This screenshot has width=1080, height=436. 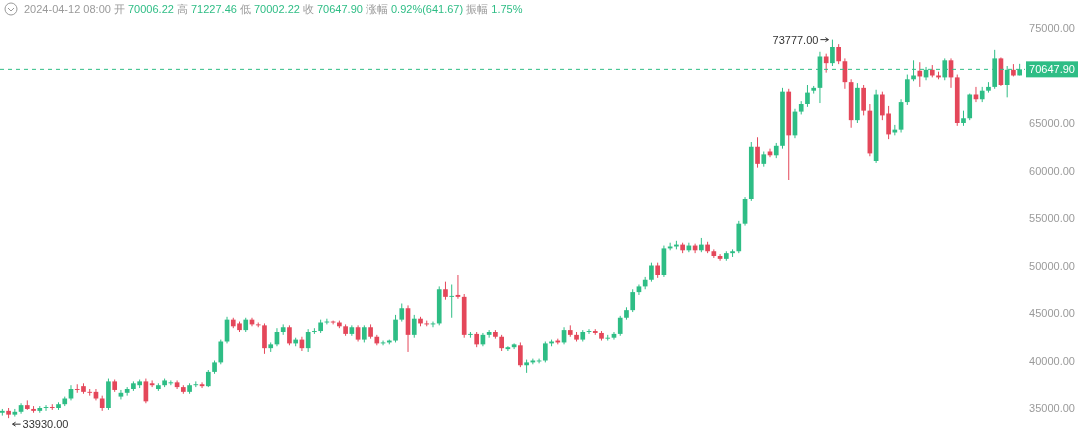 What do you see at coordinates (1052, 265) in the screenshot?
I see `y-tick-label: 50000.00` at bounding box center [1052, 265].